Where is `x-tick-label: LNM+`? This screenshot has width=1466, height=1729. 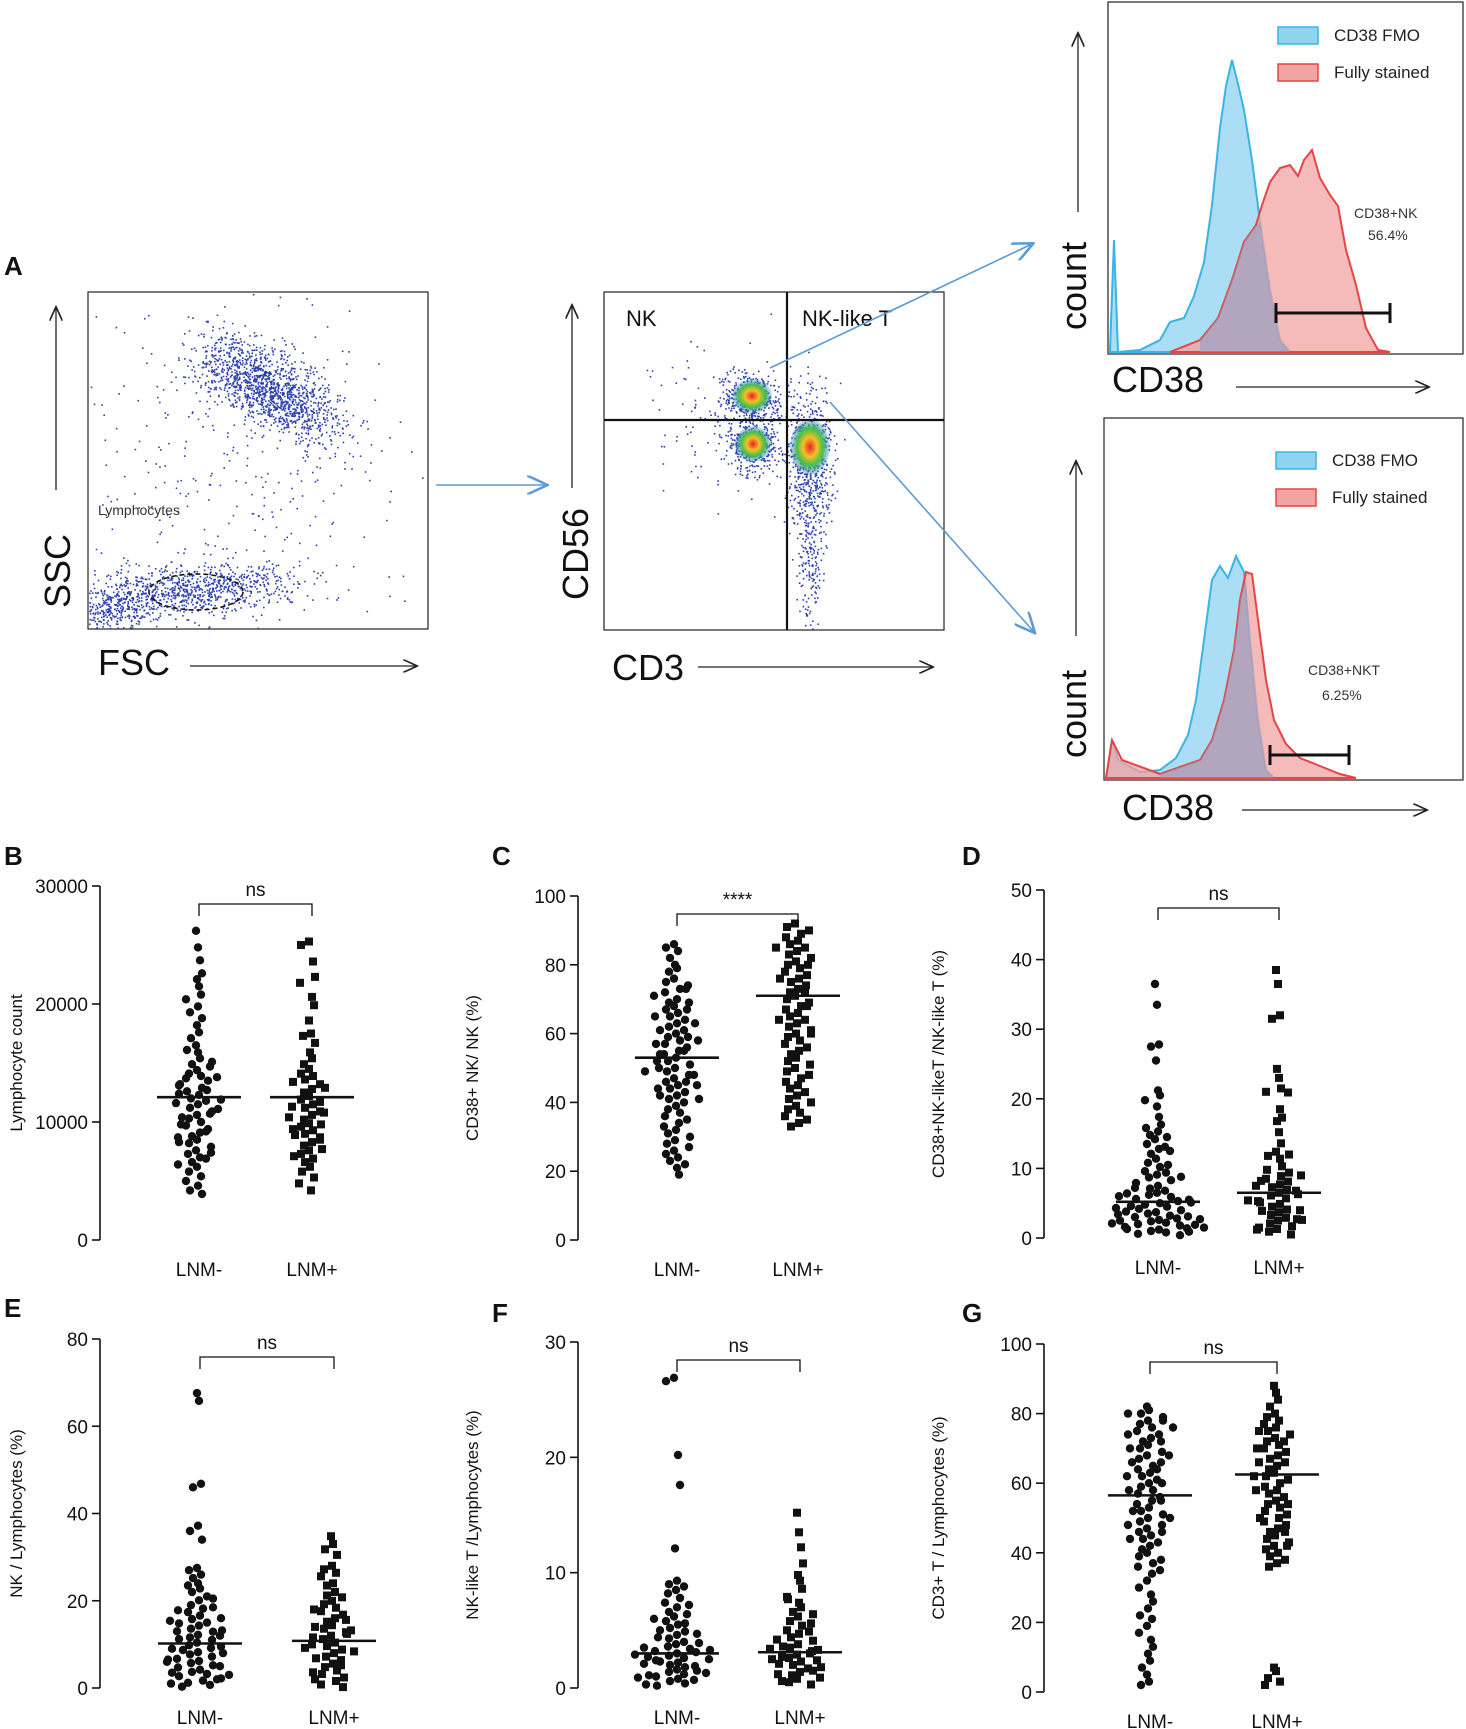
x-tick-label: LNM+ is located at coordinates (311, 1270).